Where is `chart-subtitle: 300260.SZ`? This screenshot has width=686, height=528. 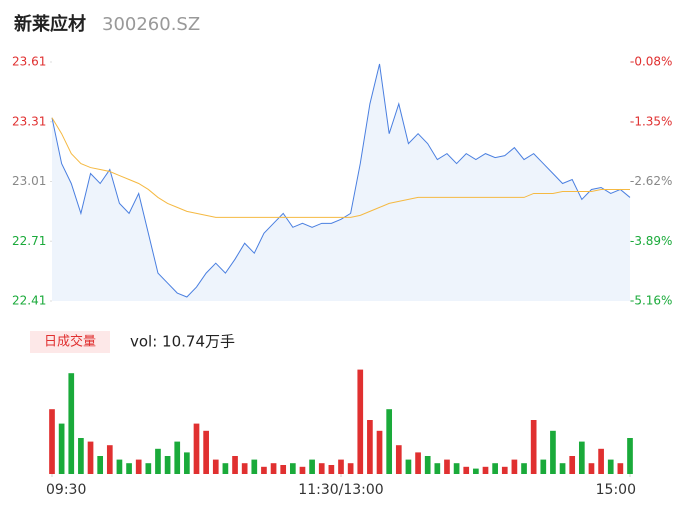 chart-subtitle: 300260.SZ is located at coordinates (151, 24).